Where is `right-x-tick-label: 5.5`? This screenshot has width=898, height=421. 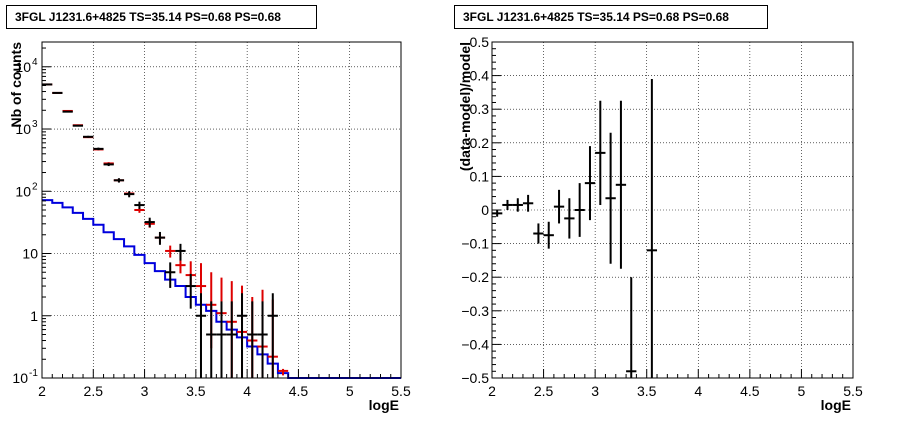
right-x-tick-label: 5.5 is located at coordinates (853, 391).